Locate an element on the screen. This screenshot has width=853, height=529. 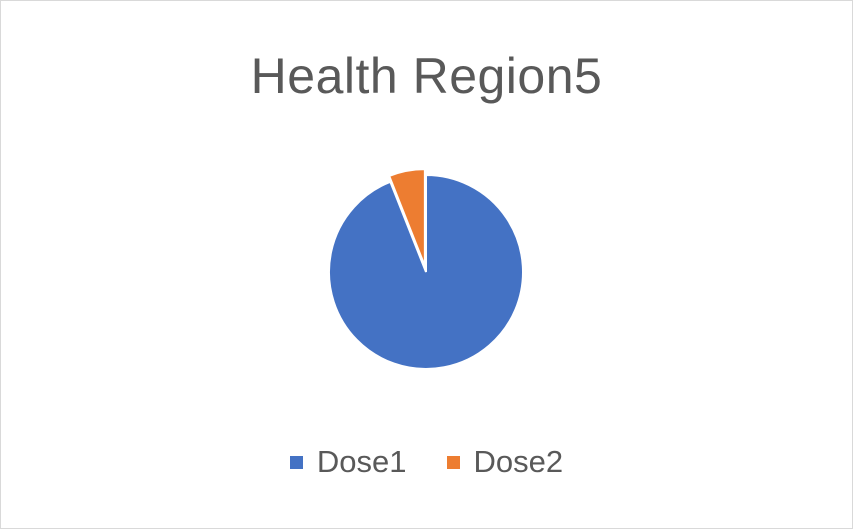
chart-title: Health Region5 is located at coordinates (426, 76).